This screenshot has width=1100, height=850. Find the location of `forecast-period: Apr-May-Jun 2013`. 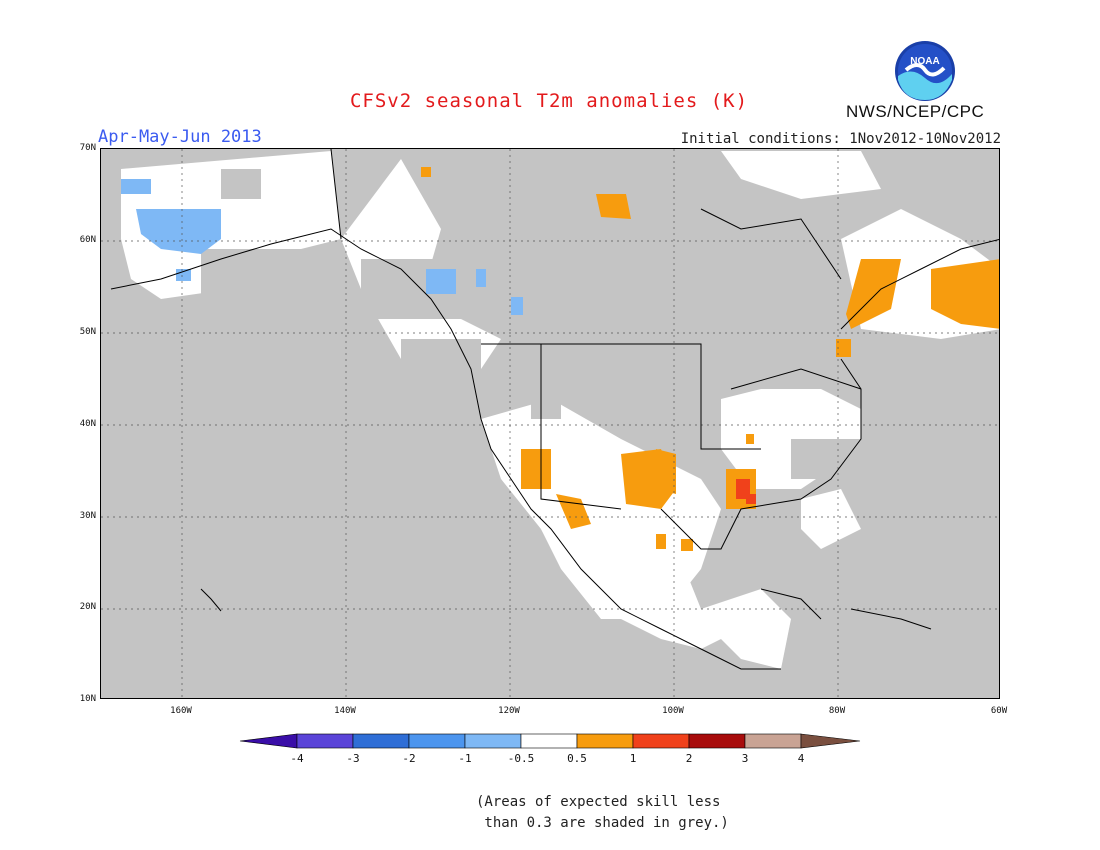

forecast-period: Apr-May-Jun 2013 is located at coordinates (180, 137).